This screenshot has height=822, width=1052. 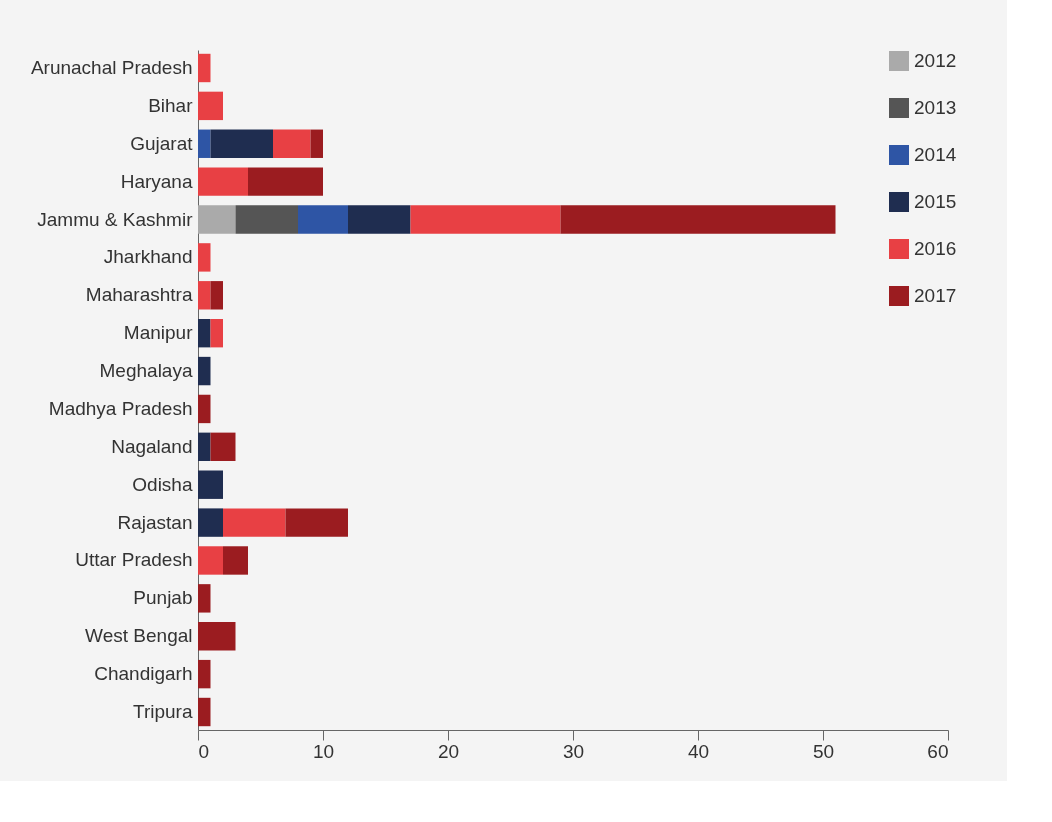 What do you see at coordinates (935, 248) in the screenshot?
I see `legend-label: 2016` at bounding box center [935, 248].